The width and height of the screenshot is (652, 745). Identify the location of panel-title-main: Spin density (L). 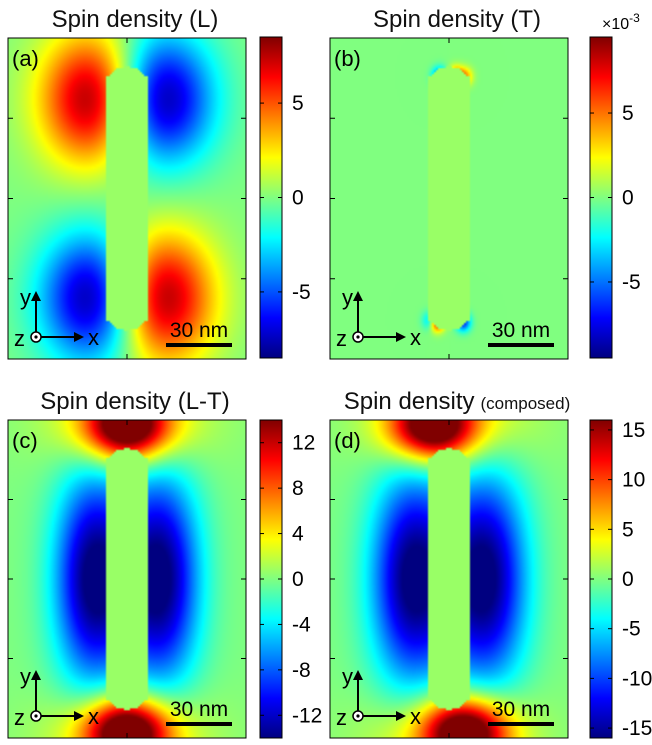
(135, 19).